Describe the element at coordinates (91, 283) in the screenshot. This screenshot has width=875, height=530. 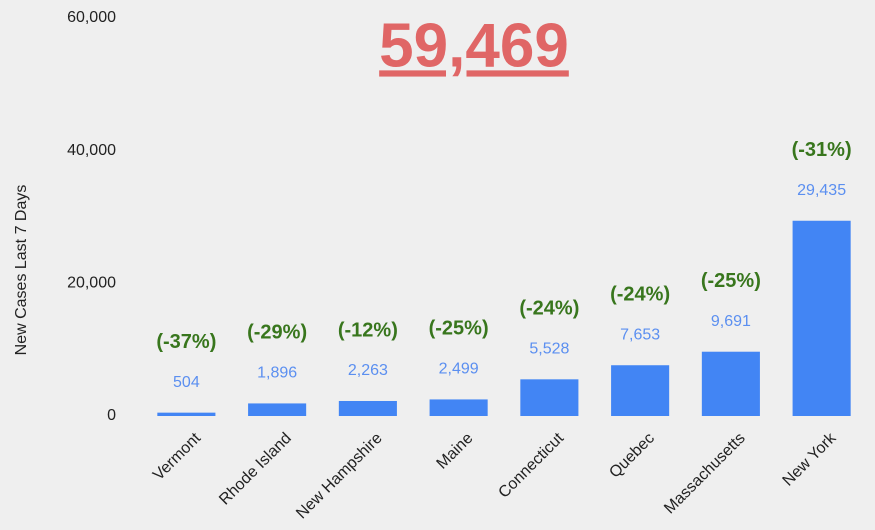
I see `y-tick-label: 20,000` at that location.